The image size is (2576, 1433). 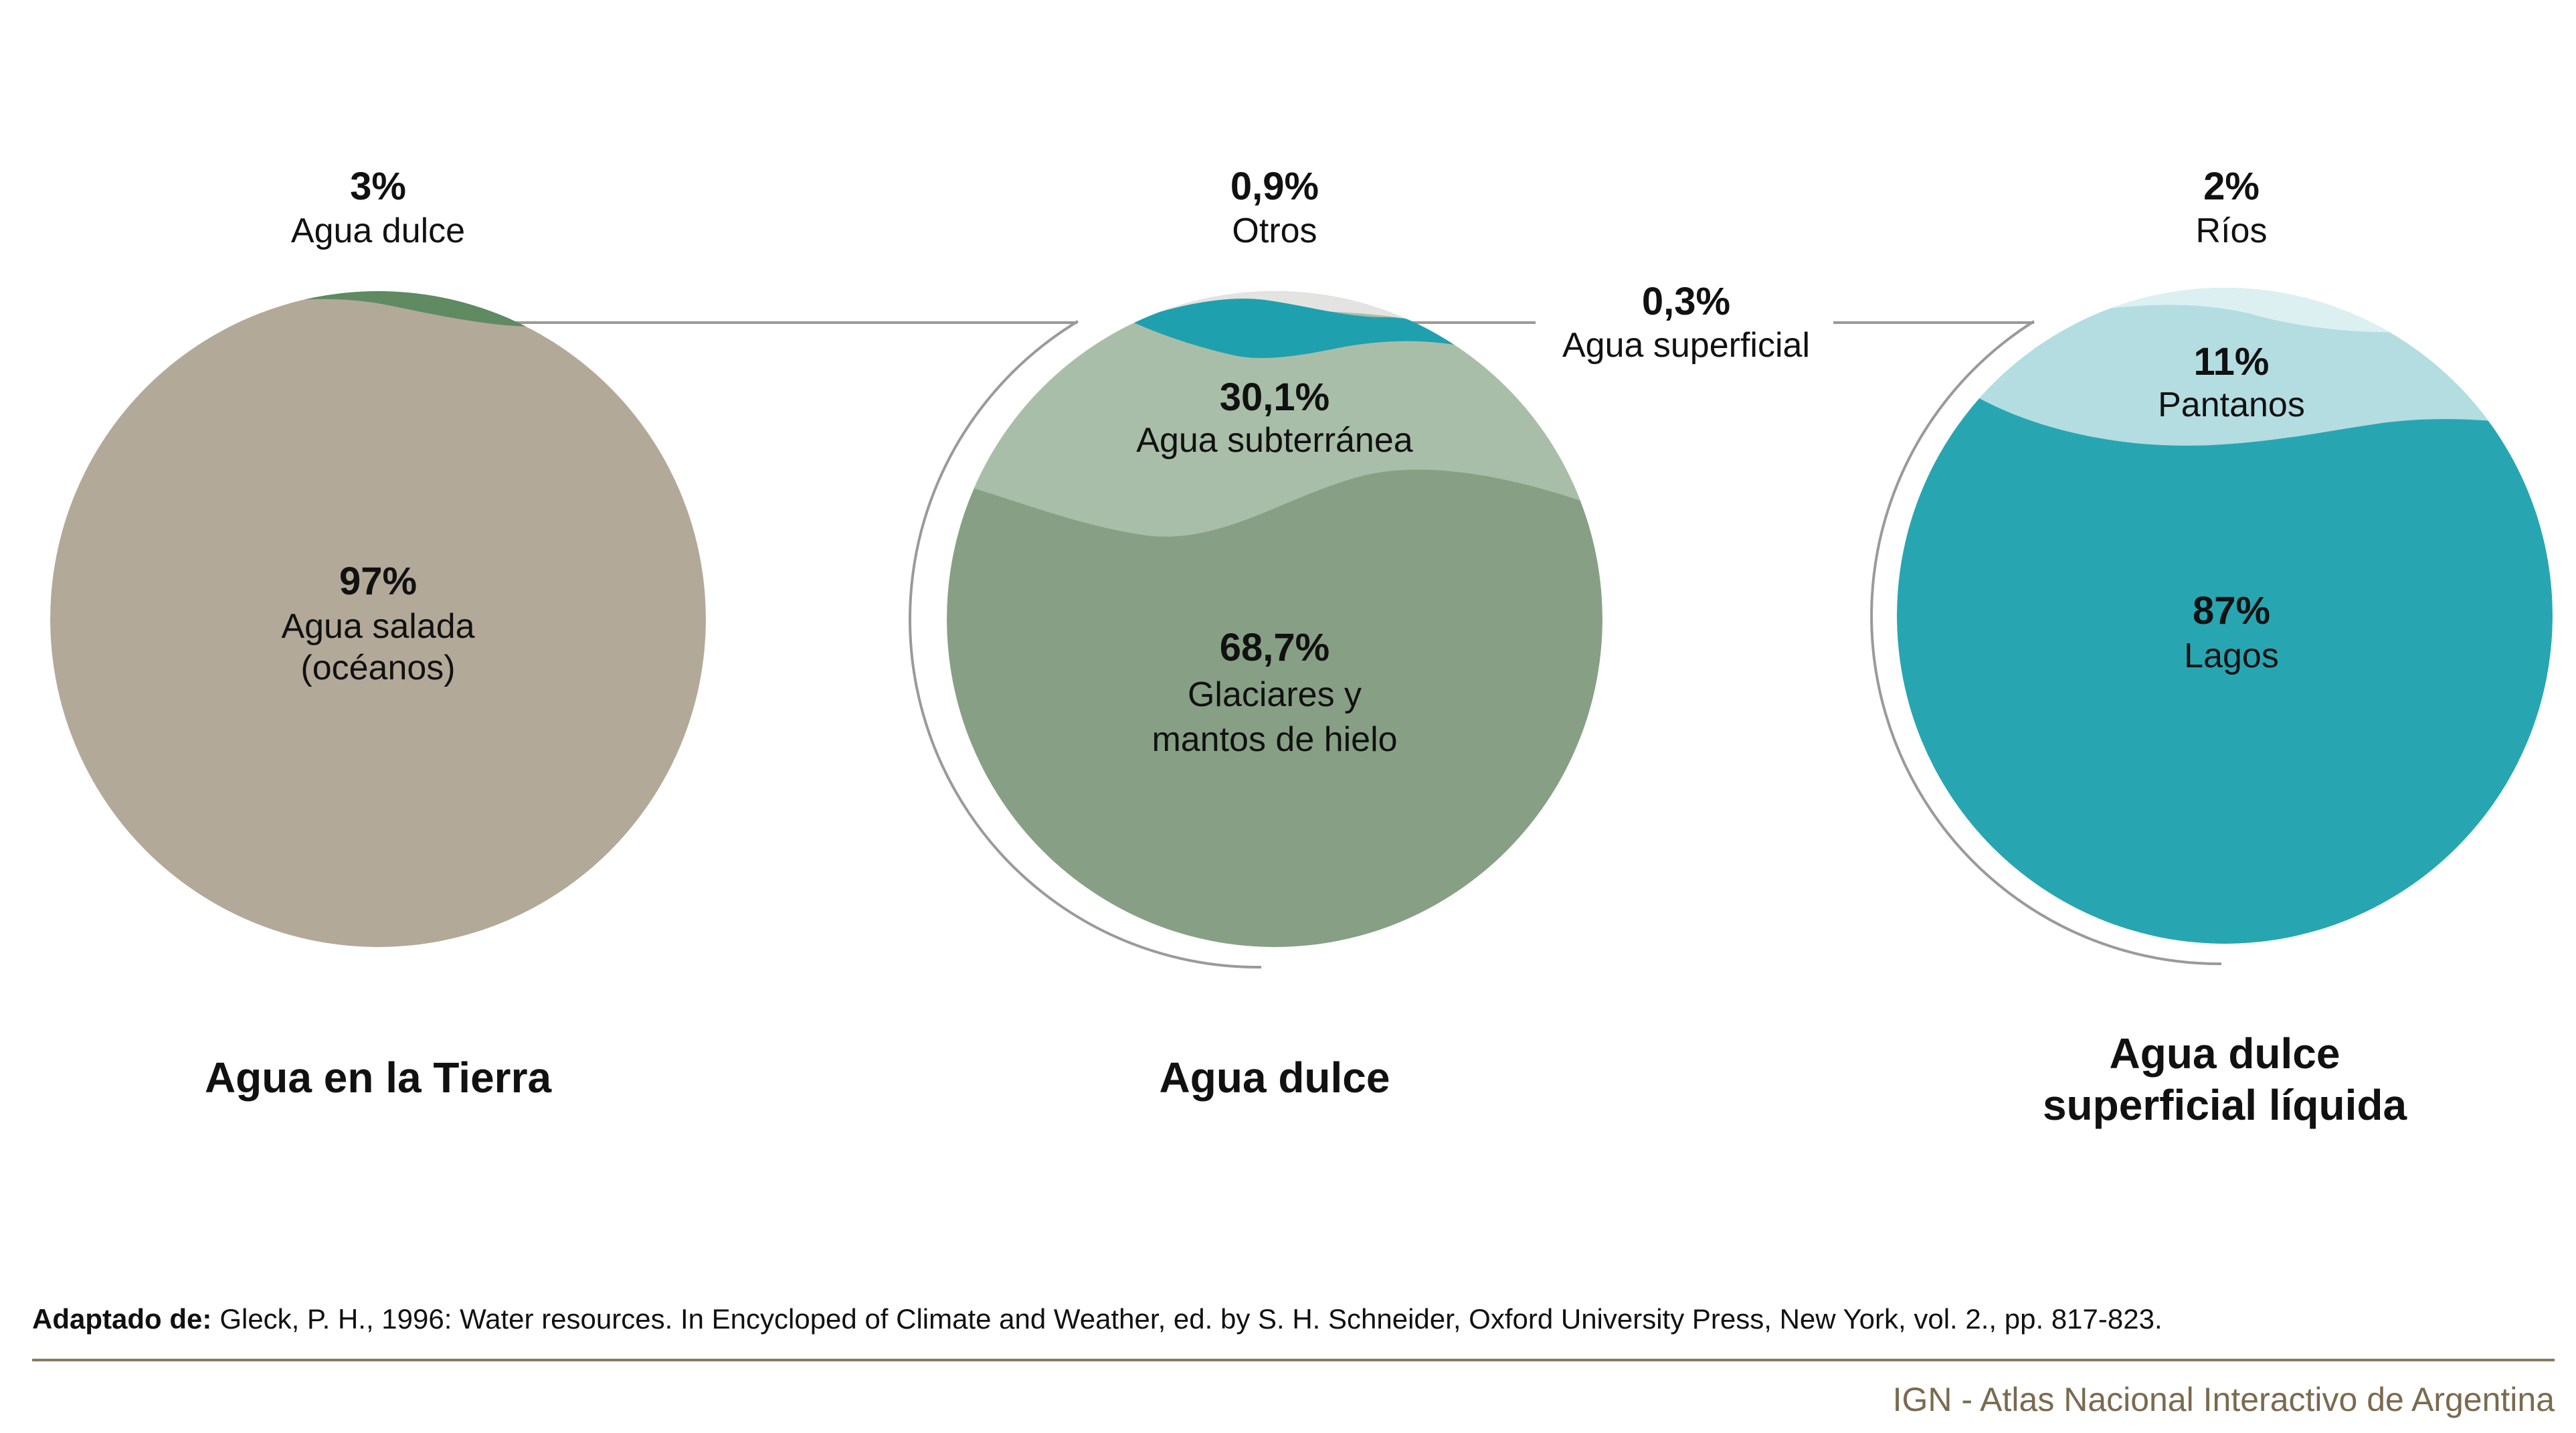 I want to click on label-0-3-pct: 0,3%, so click(x=1686, y=301).